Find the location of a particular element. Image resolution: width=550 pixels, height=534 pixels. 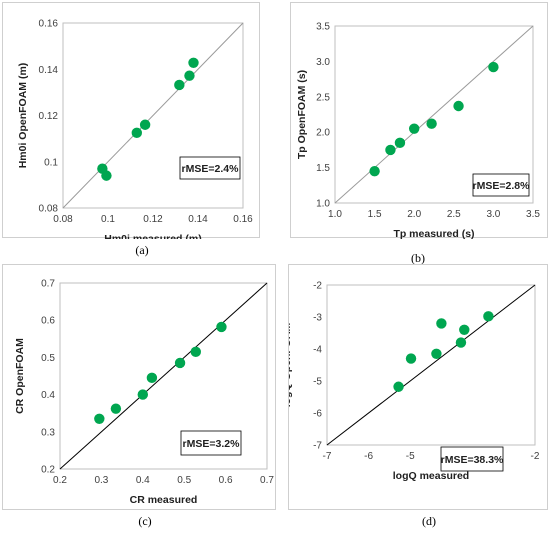

p4-reference-line is located at coordinates (431, 365).